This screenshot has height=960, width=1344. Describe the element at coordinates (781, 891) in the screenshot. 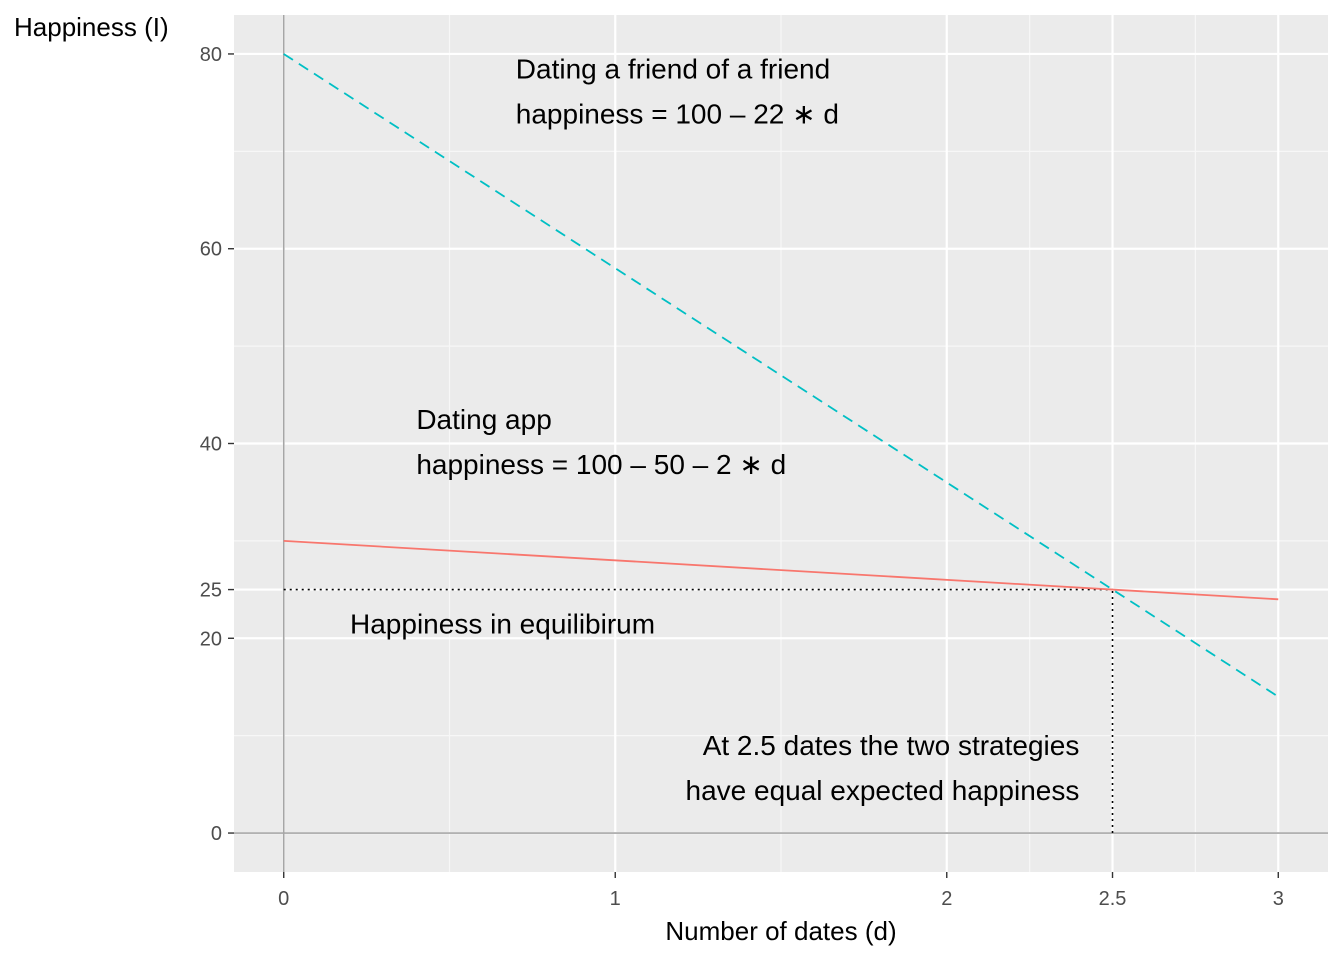

I see `x-axis-ticks: 0 1 2 2.5 3` at that location.